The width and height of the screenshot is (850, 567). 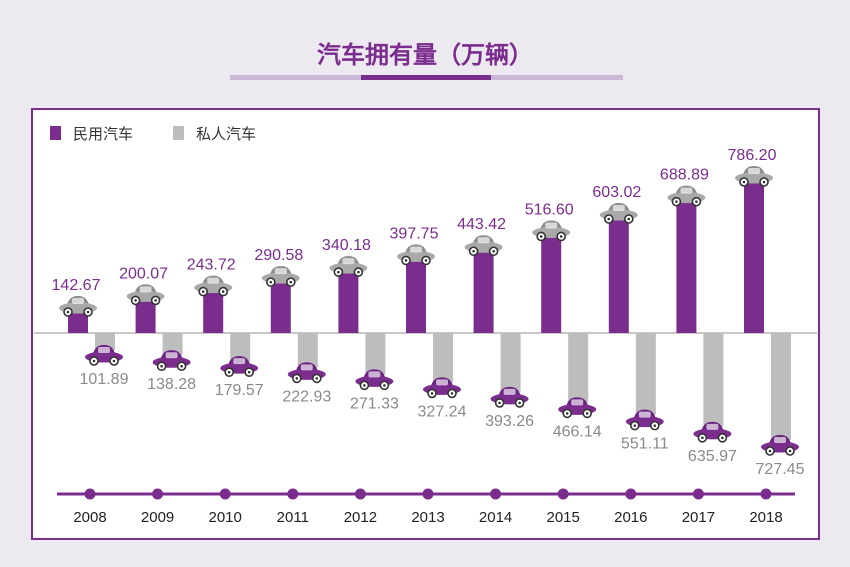 What do you see at coordinates (89, 517) in the screenshot?
I see `x-tick-label-2008: 2008` at bounding box center [89, 517].